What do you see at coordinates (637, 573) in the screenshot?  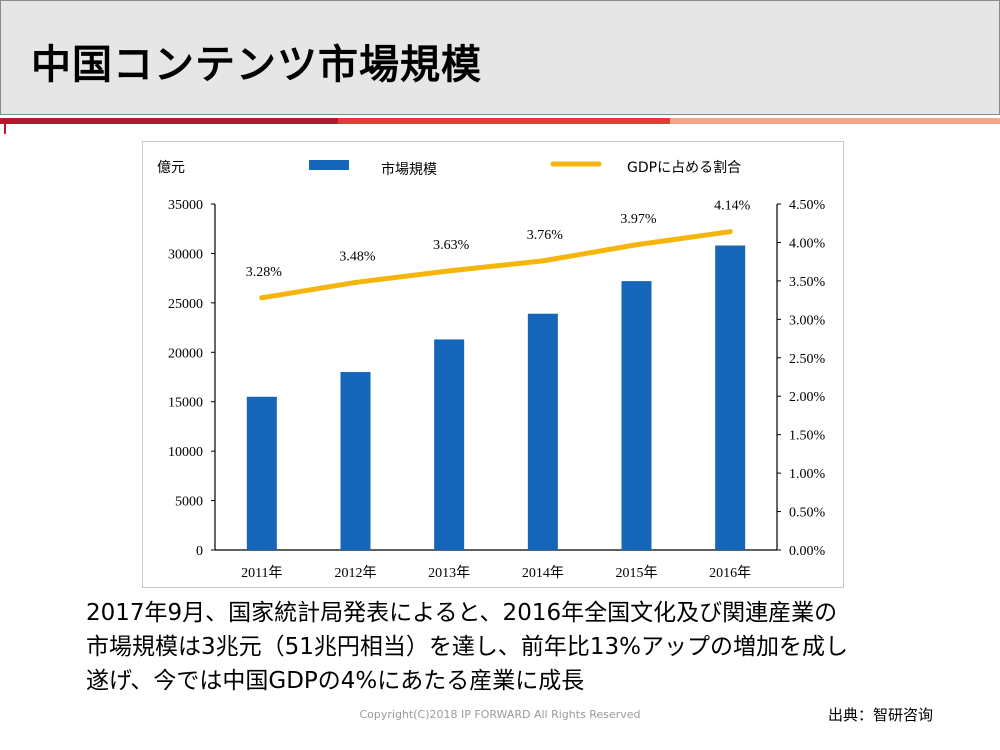 I see `x-tick-label: 2015年` at bounding box center [637, 573].